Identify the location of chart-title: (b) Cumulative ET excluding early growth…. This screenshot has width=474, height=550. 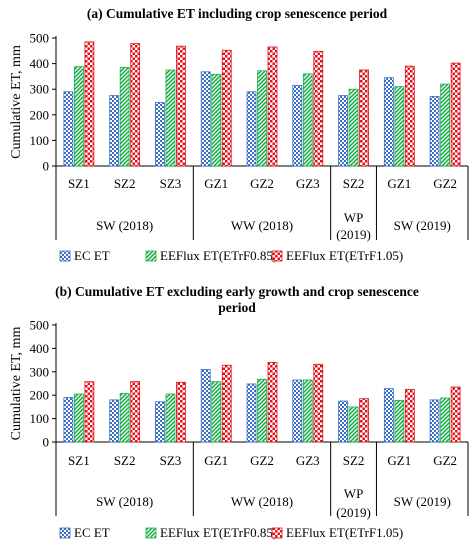
(237, 291).